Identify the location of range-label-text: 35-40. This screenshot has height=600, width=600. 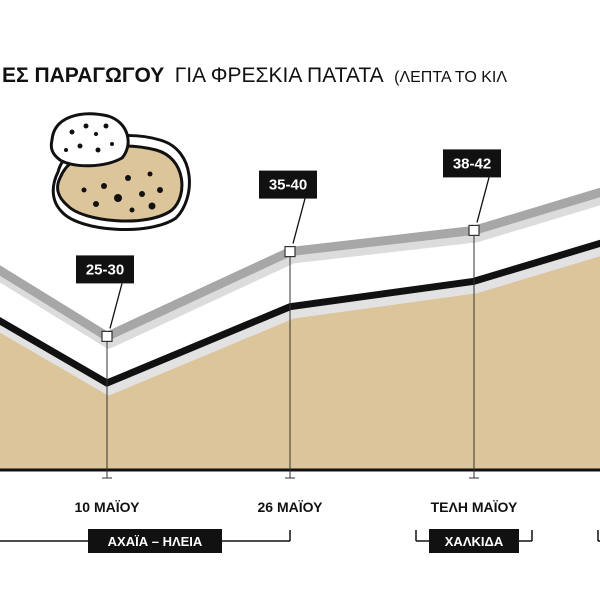
(288, 185).